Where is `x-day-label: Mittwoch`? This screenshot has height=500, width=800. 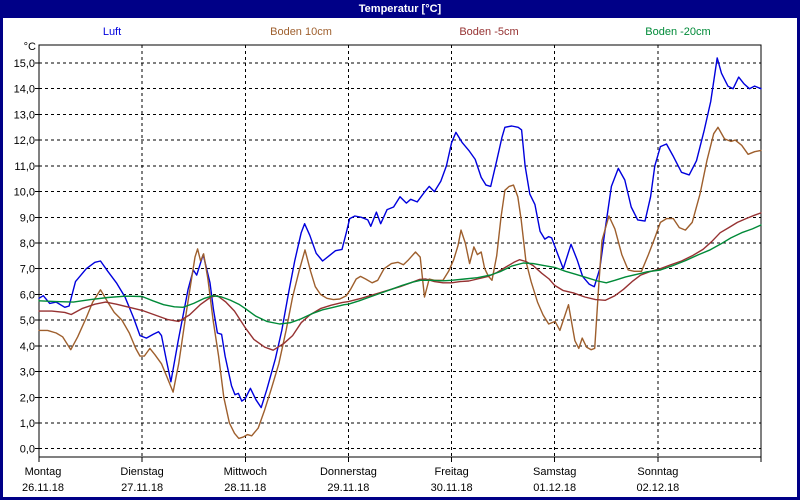 x-day-label: Mittwoch is located at coordinates (245, 472).